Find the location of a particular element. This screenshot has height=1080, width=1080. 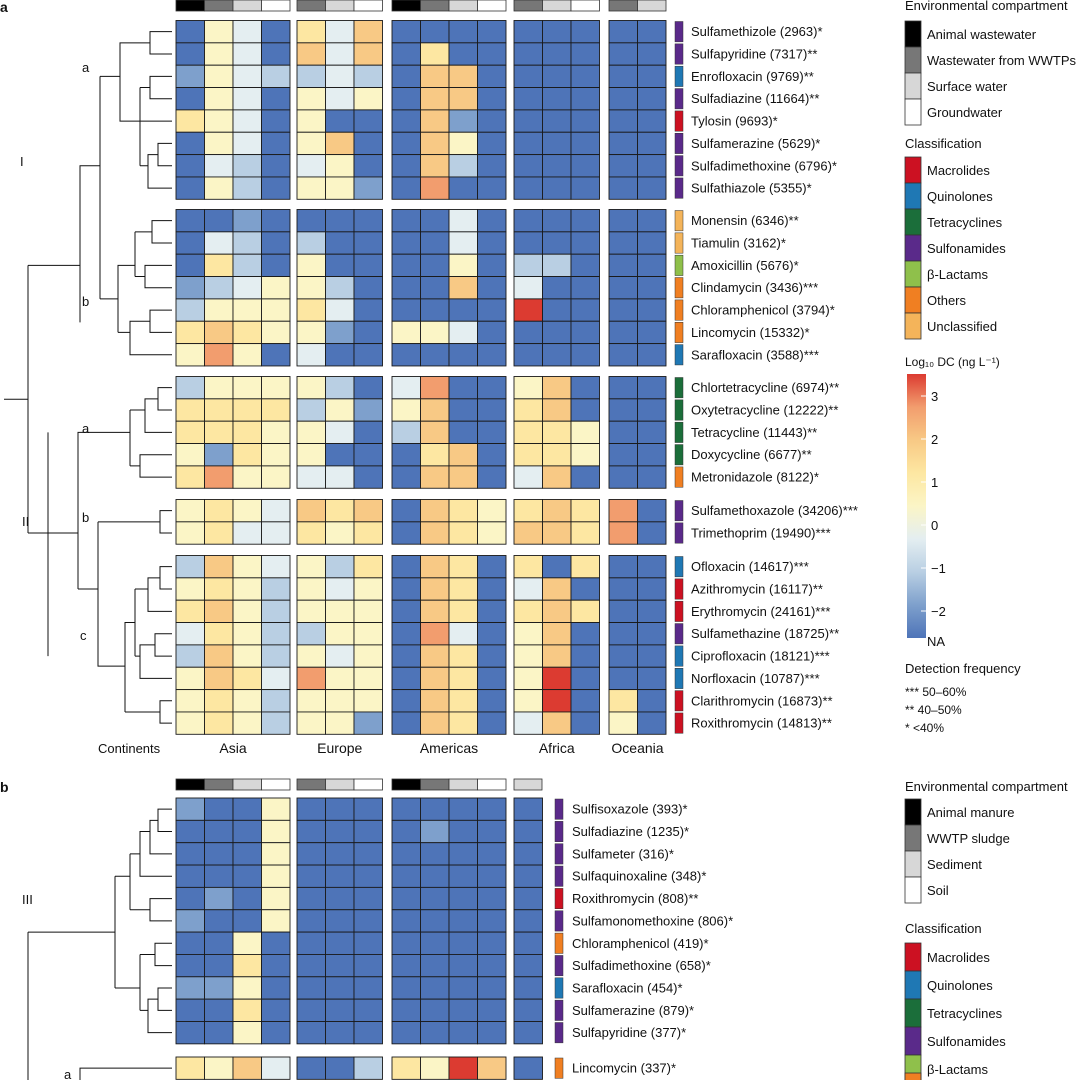

row-label: Sulfadimethoxine (658)* is located at coordinates (641, 965).